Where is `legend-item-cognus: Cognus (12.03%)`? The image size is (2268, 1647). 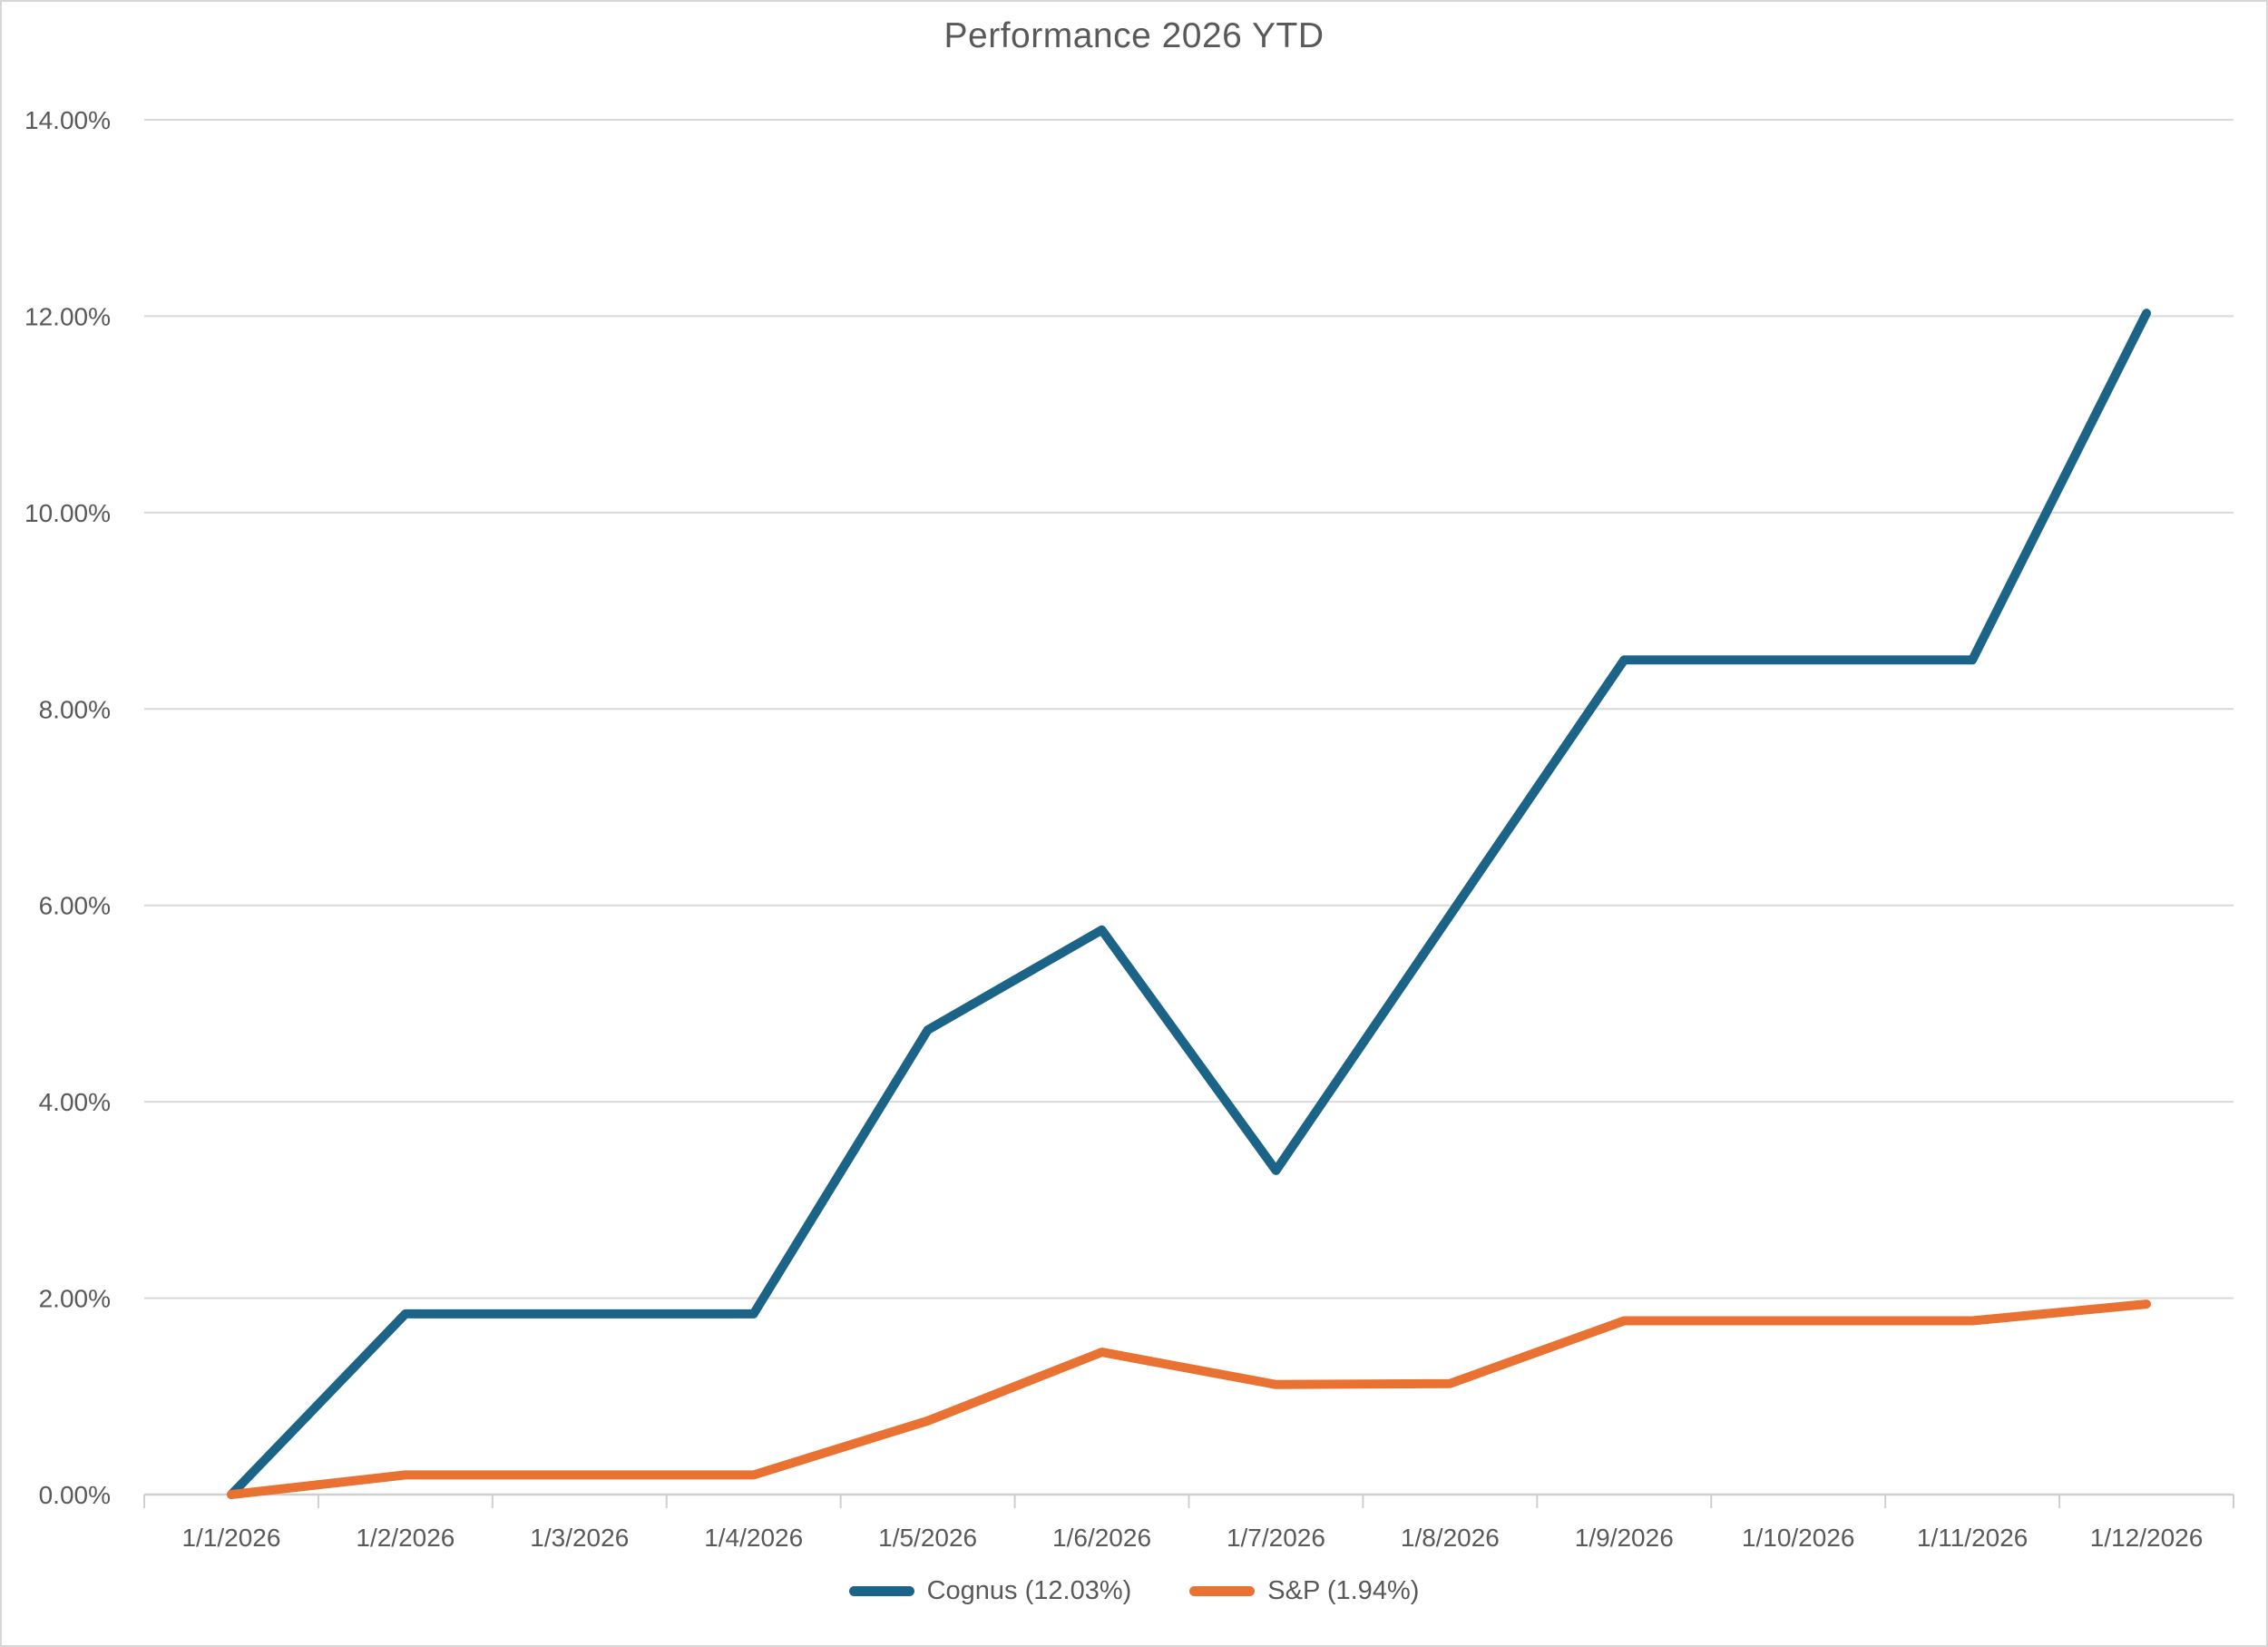 legend-item-cognus: Cognus (12.03%) is located at coordinates (990, 1591).